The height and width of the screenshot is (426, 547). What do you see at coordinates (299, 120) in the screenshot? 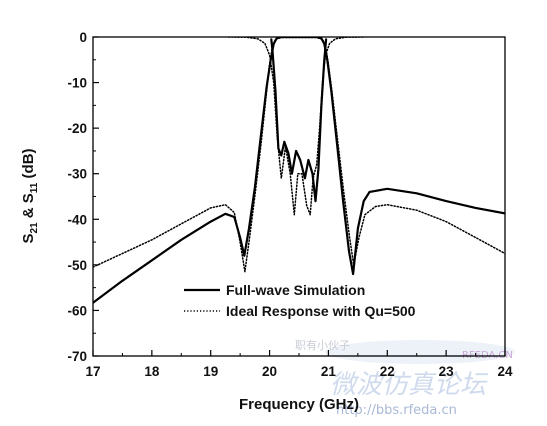
I see `series-full-wave-s11-line` at bounding box center [299, 120].